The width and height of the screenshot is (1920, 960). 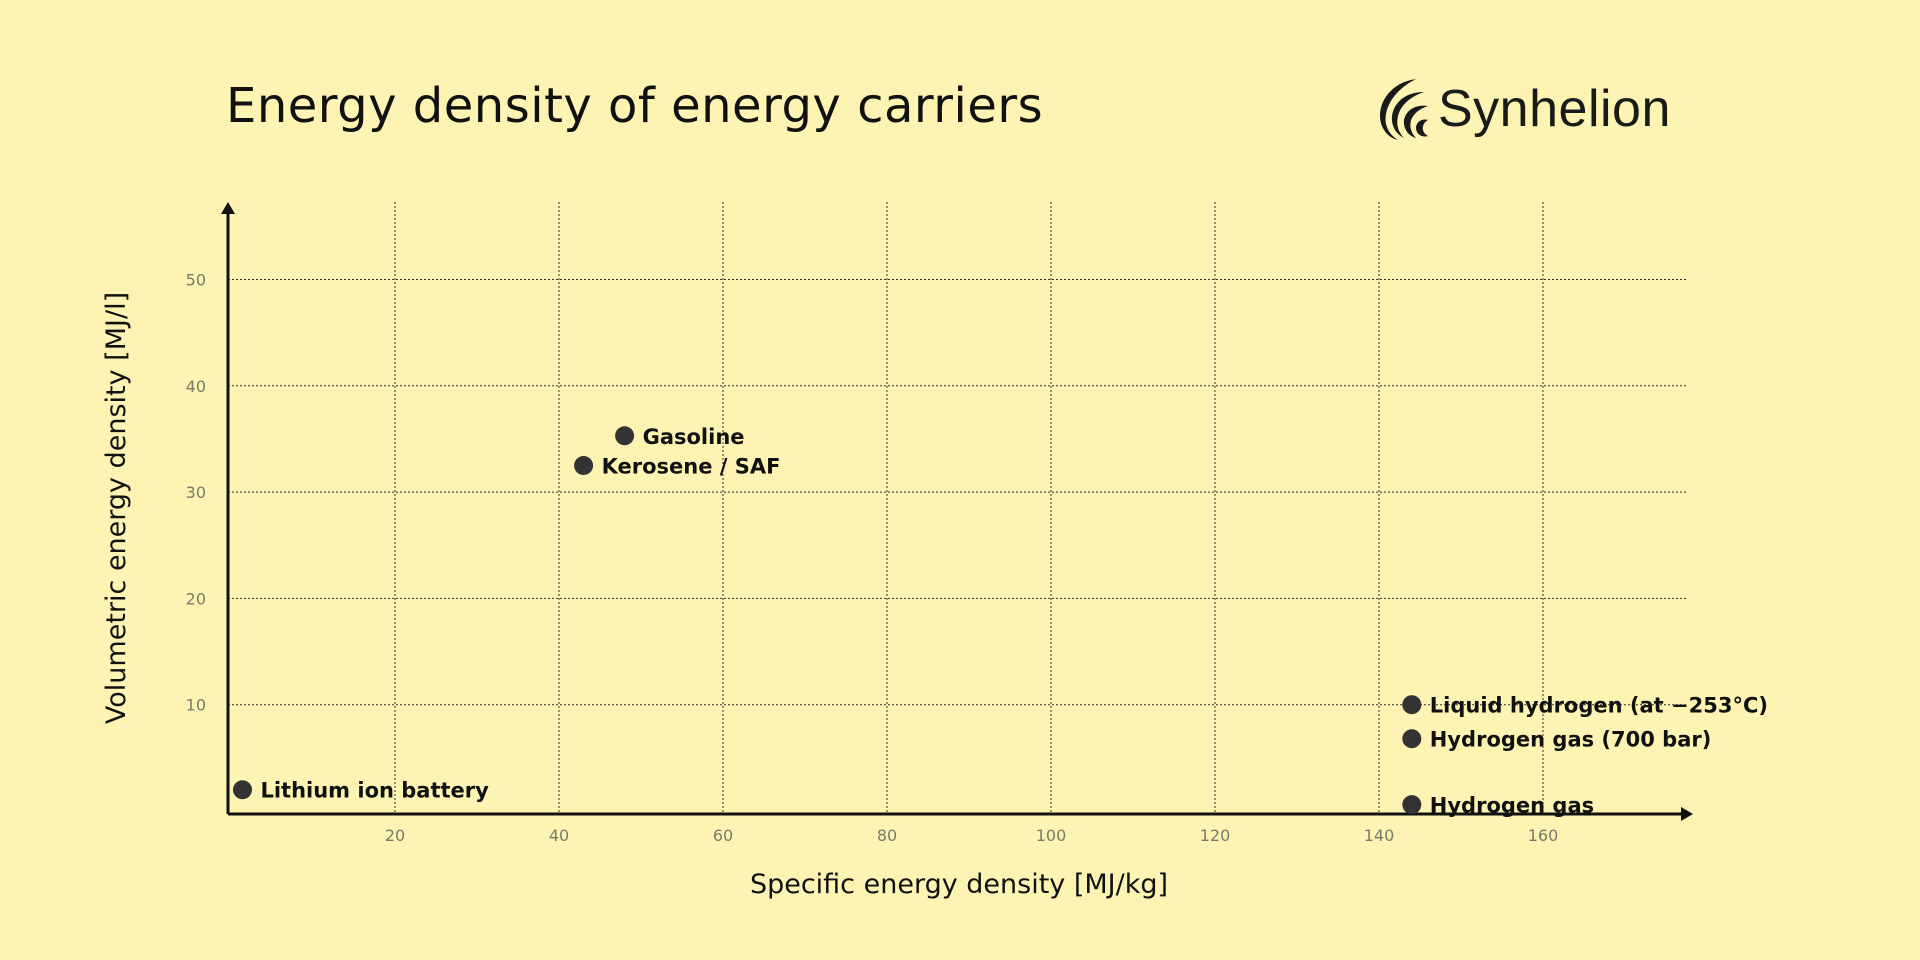 What do you see at coordinates (196, 705) in the screenshot?
I see `y-tick-label: 10` at bounding box center [196, 705].